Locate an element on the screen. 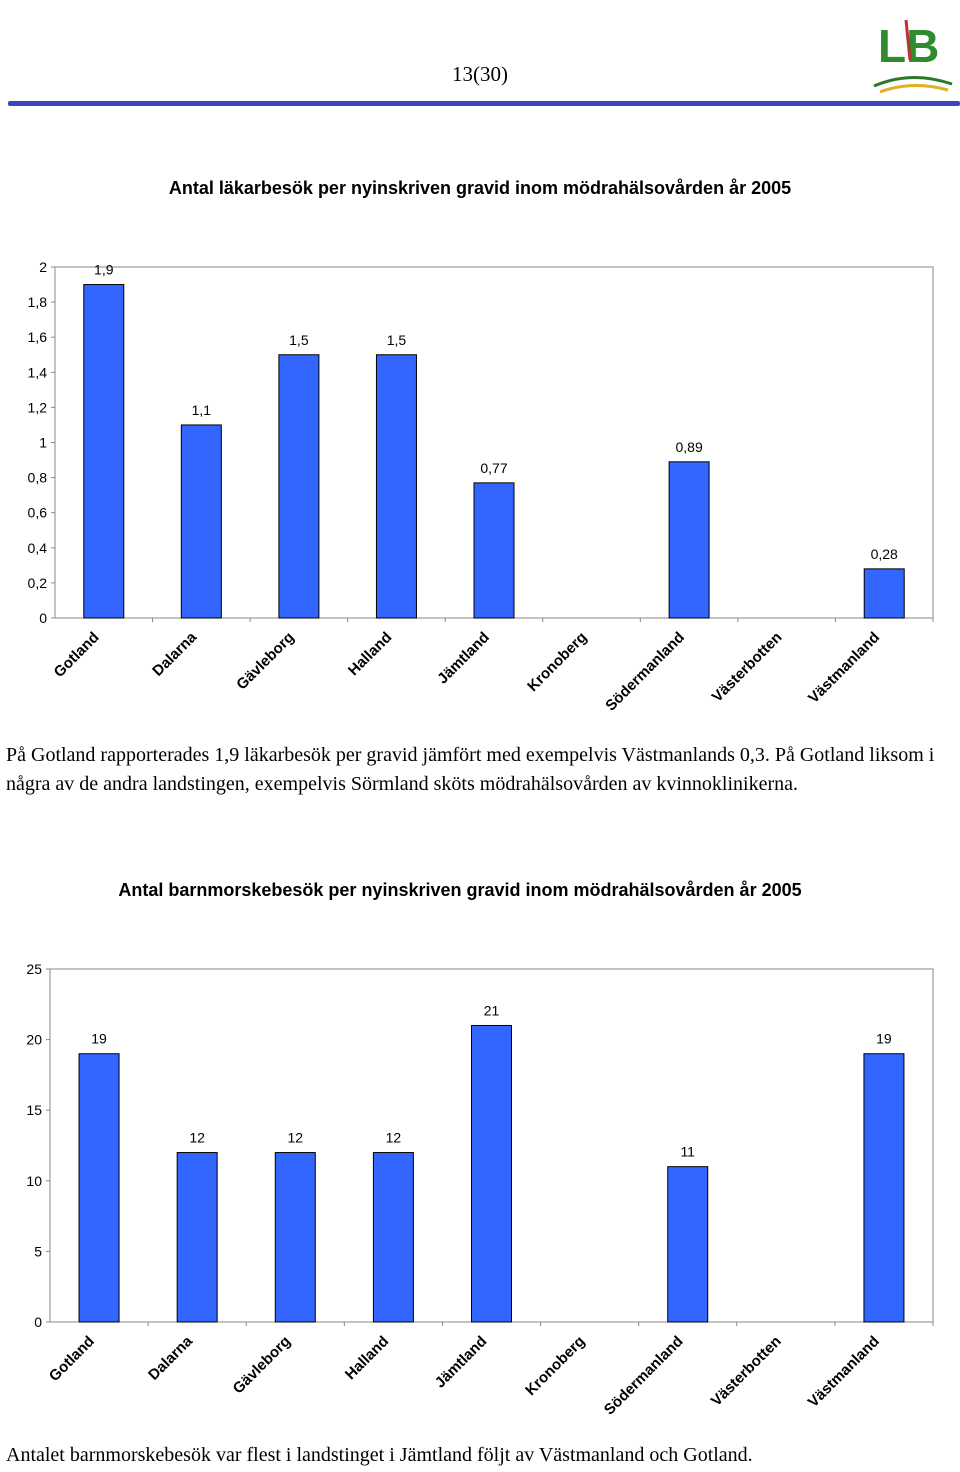 The height and width of the screenshot is (1472, 960). chart1-y-tick-label: 1 is located at coordinates (43, 443).